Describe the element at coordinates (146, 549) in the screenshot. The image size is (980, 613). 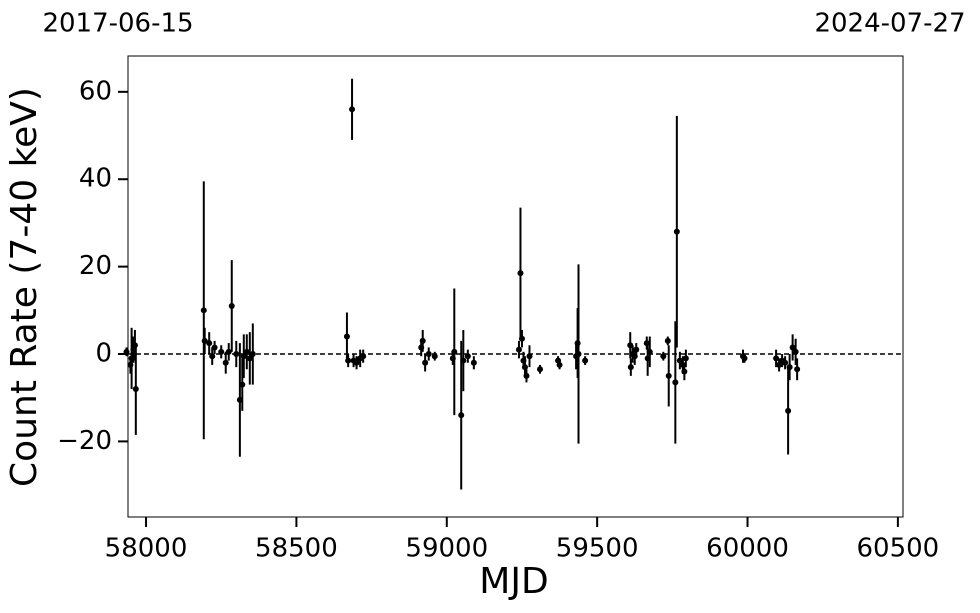
I see `x-tick-label: 58000` at that location.